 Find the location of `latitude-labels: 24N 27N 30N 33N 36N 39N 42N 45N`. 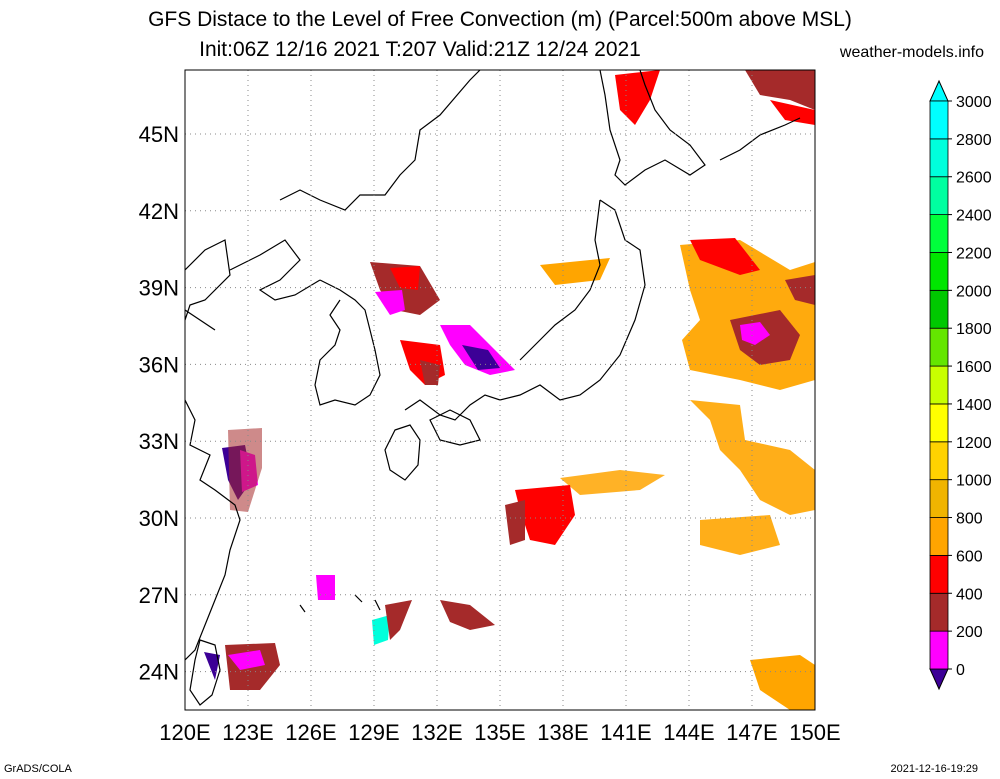

latitude-labels: 24N 27N 30N 33N 36N 39N 42N 45N is located at coordinates (159, 403).